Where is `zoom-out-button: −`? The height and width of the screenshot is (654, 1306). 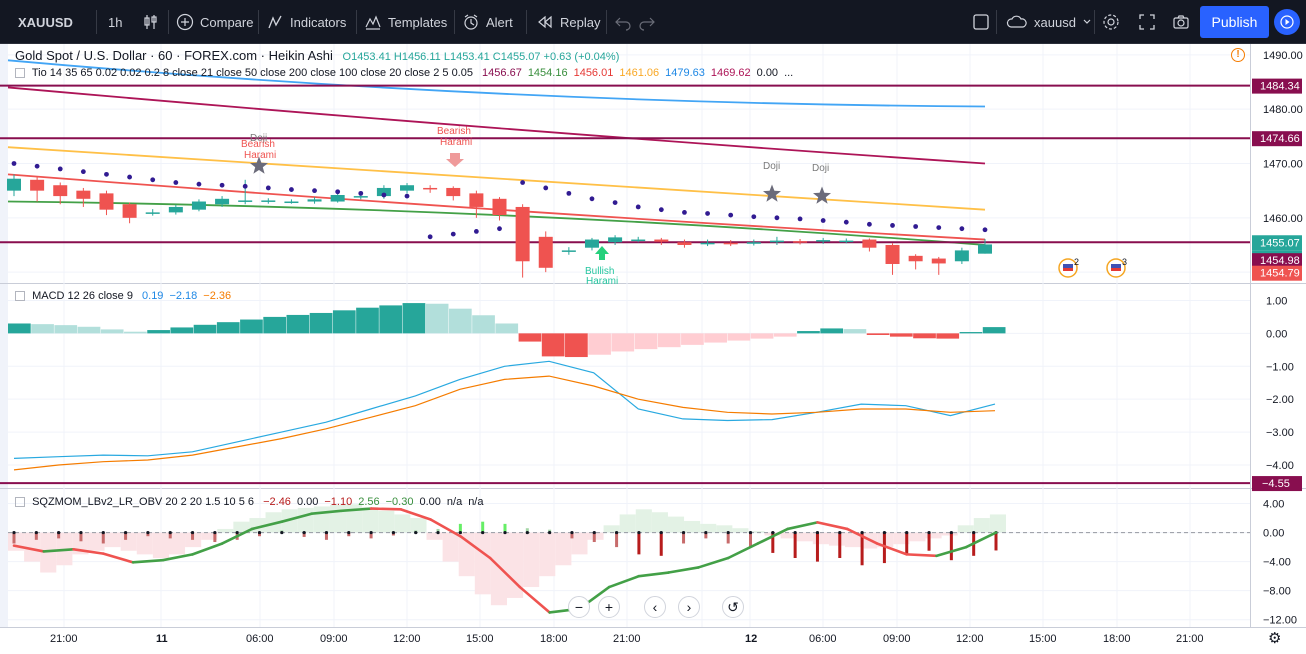 zoom-out-button: − is located at coordinates (579, 607).